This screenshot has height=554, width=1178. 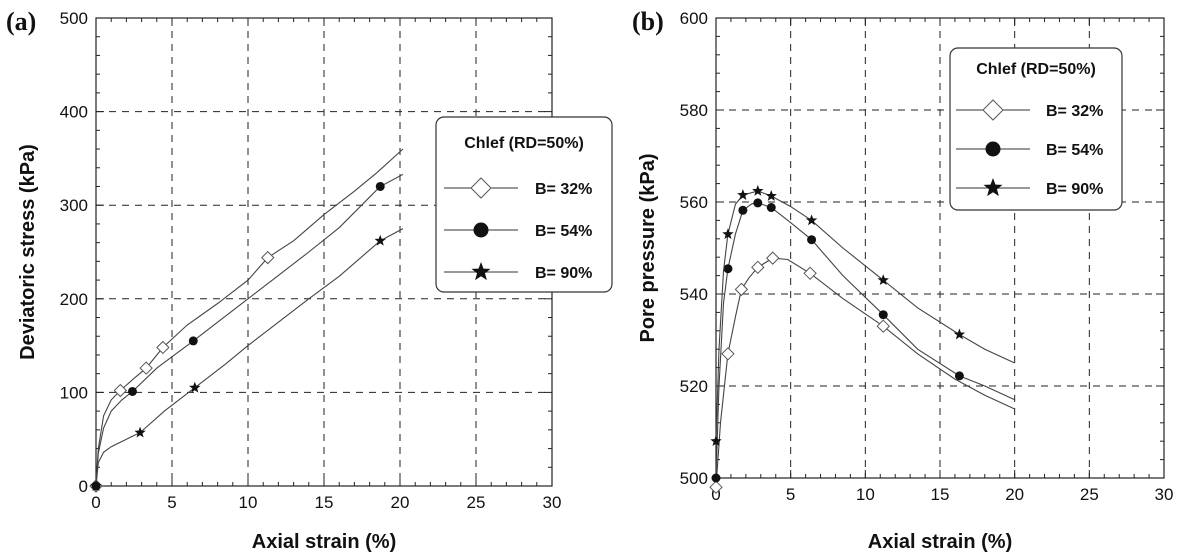 I want to click on series-circle, so click(x=863, y=340).